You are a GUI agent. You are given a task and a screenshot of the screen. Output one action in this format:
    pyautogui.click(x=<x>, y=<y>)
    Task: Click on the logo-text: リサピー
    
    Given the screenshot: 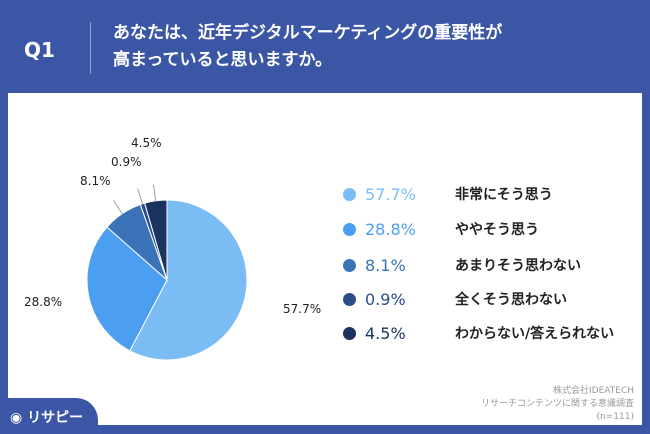 What is the action you would take?
    pyautogui.click(x=55, y=418)
    